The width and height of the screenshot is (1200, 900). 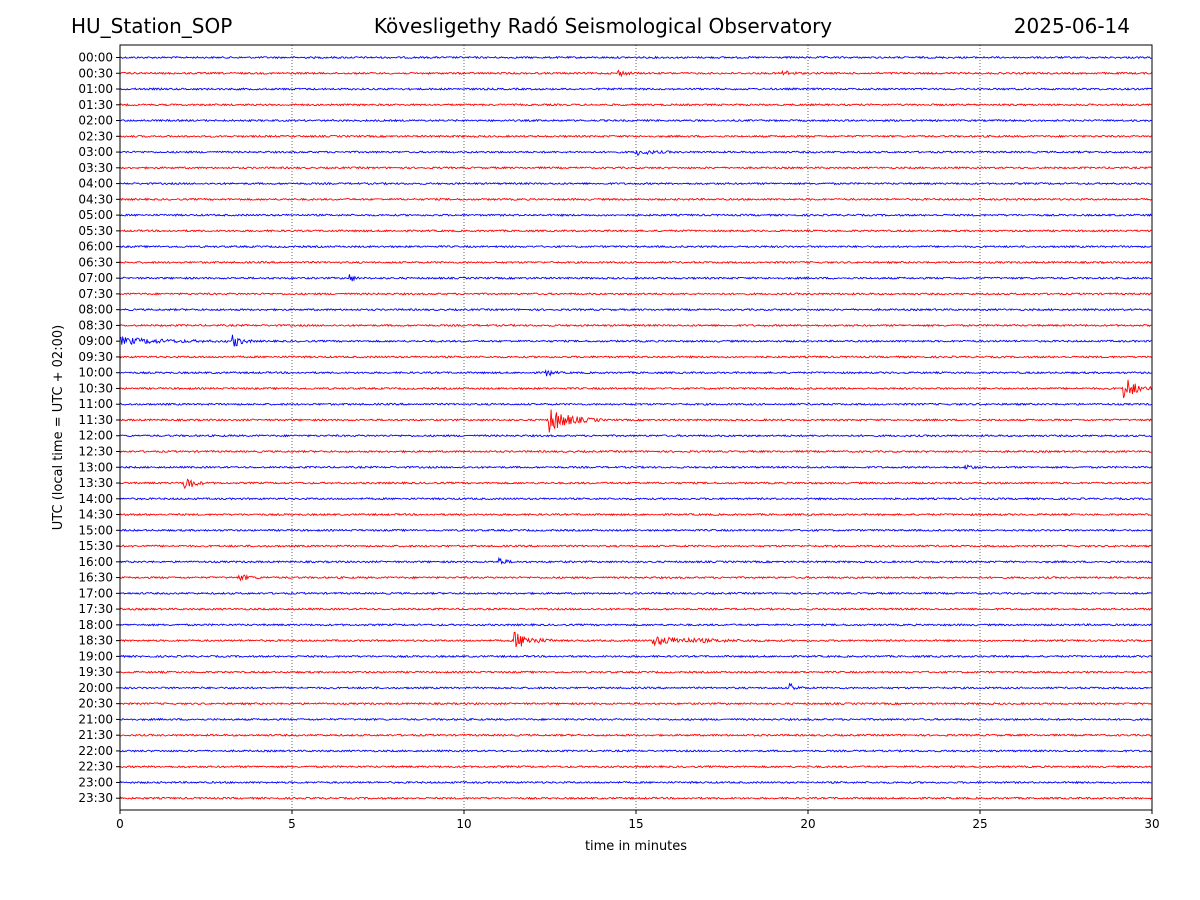 I want to click on y-tick-label: 08:30, so click(x=95, y=325).